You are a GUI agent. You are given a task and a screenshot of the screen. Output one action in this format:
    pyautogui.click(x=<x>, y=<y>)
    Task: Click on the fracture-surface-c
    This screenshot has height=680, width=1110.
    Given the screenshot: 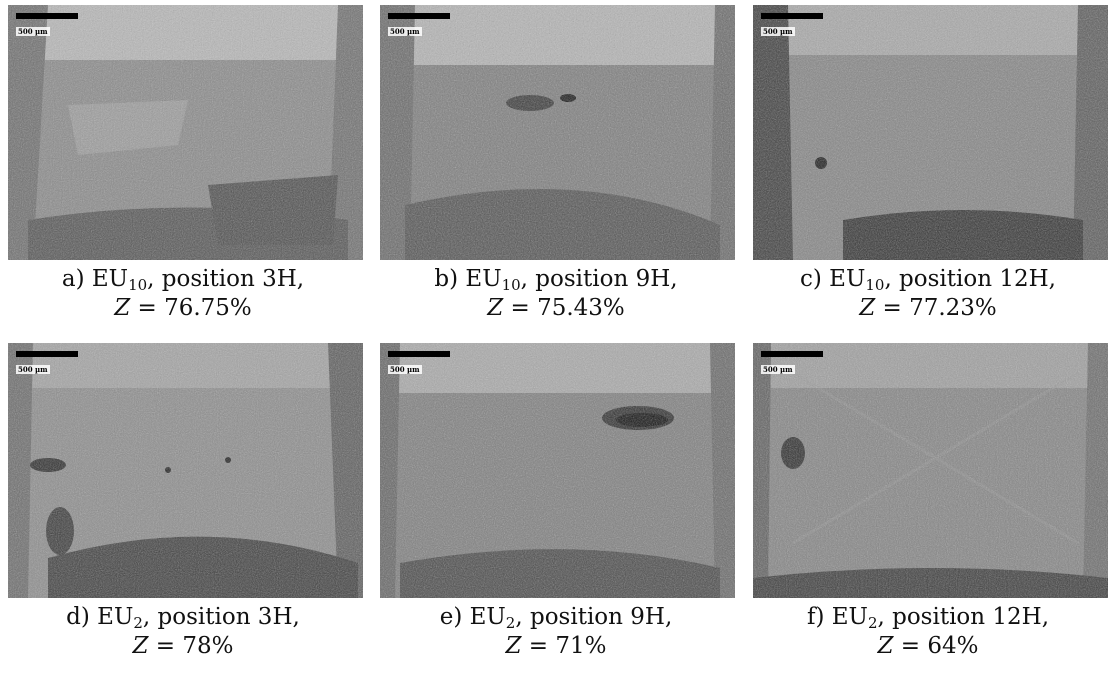 What is the action you would take?
    pyautogui.click(x=930, y=132)
    